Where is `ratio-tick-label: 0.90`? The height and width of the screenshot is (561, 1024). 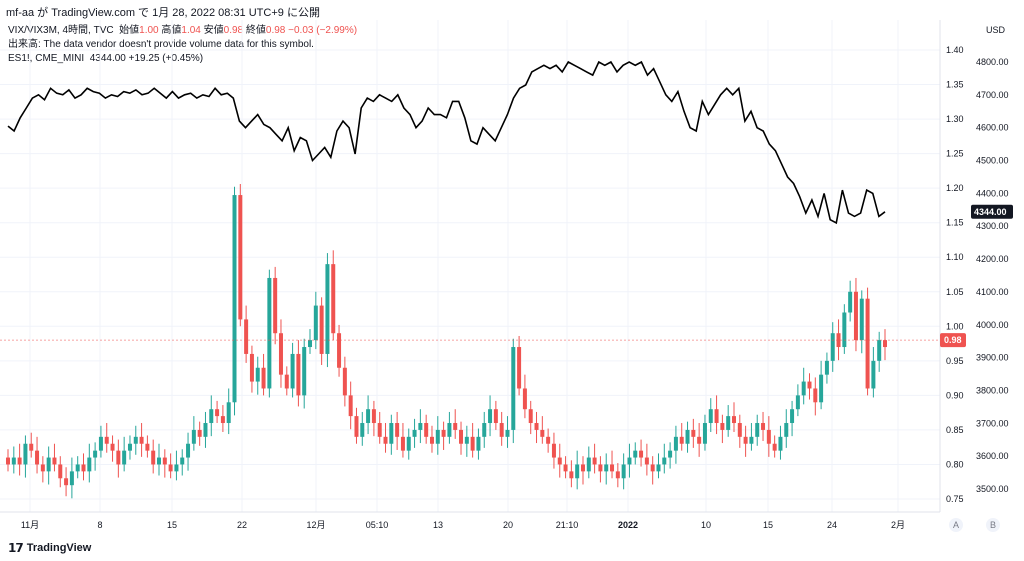 ratio-tick-label: 0.90 is located at coordinates (955, 395).